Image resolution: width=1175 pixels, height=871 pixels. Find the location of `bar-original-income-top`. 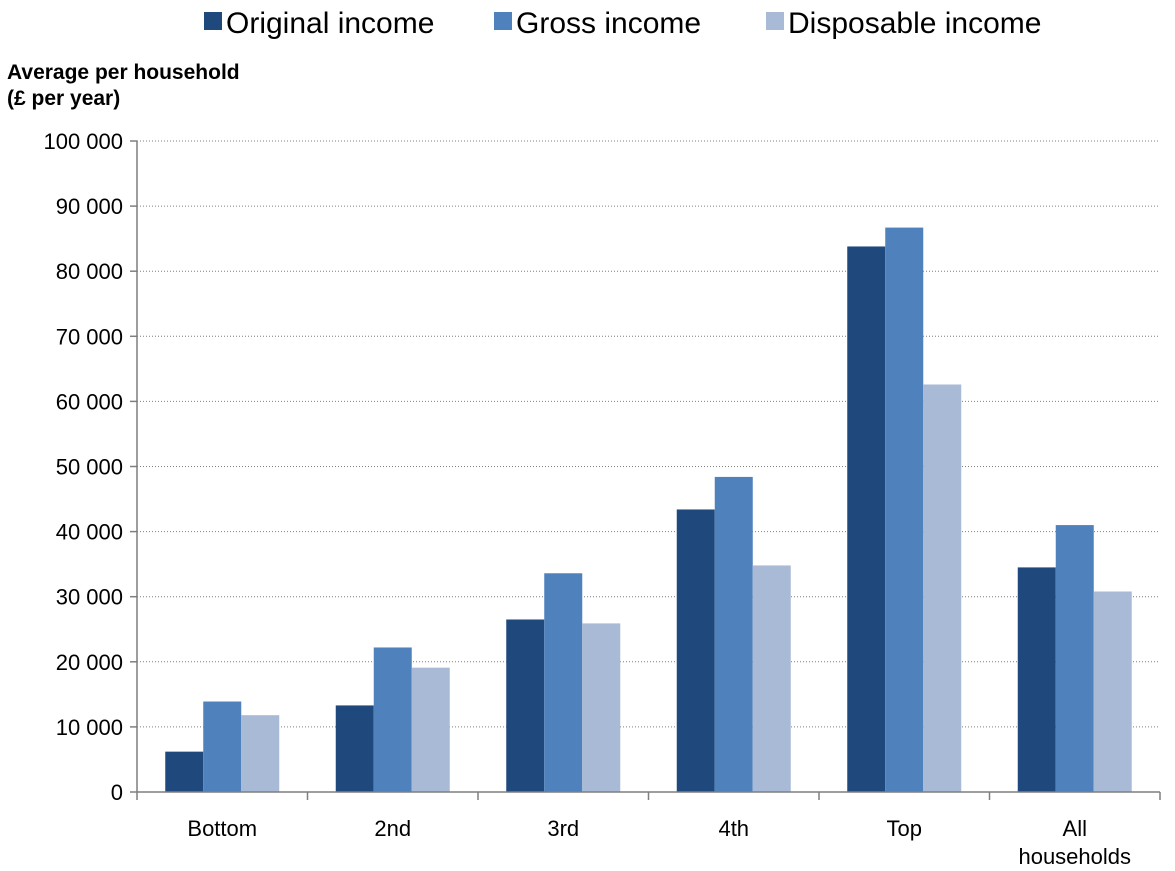

bar-original-income-top is located at coordinates (866, 519).